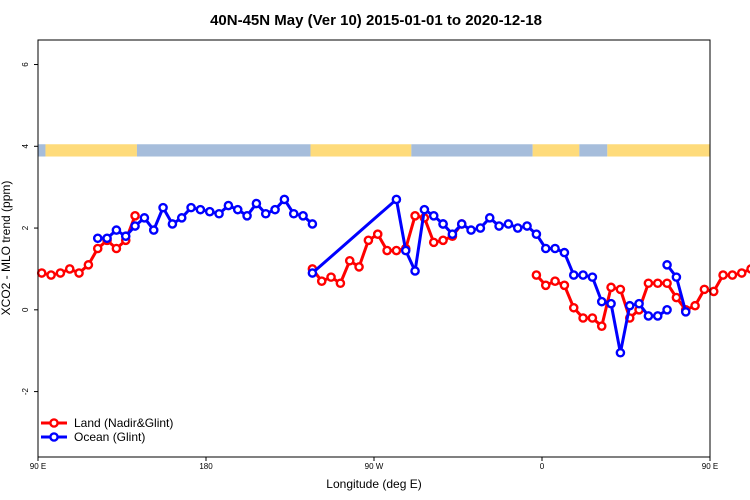 The width and height of the screenshot is (750, 500). What do you see at coordinates (25, 64) in the screenshot?
I see `y-tick-label: 6` at bounding box center [25, 64].